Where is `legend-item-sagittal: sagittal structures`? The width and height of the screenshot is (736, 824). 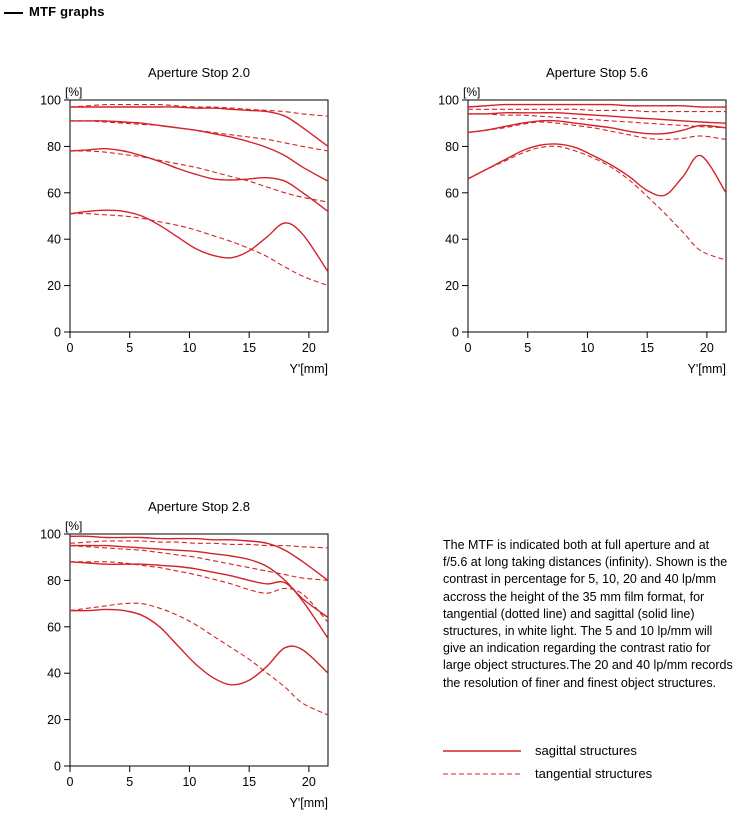
legend-item-sagittal: sagittal structures is located at coordinates (547, 750).